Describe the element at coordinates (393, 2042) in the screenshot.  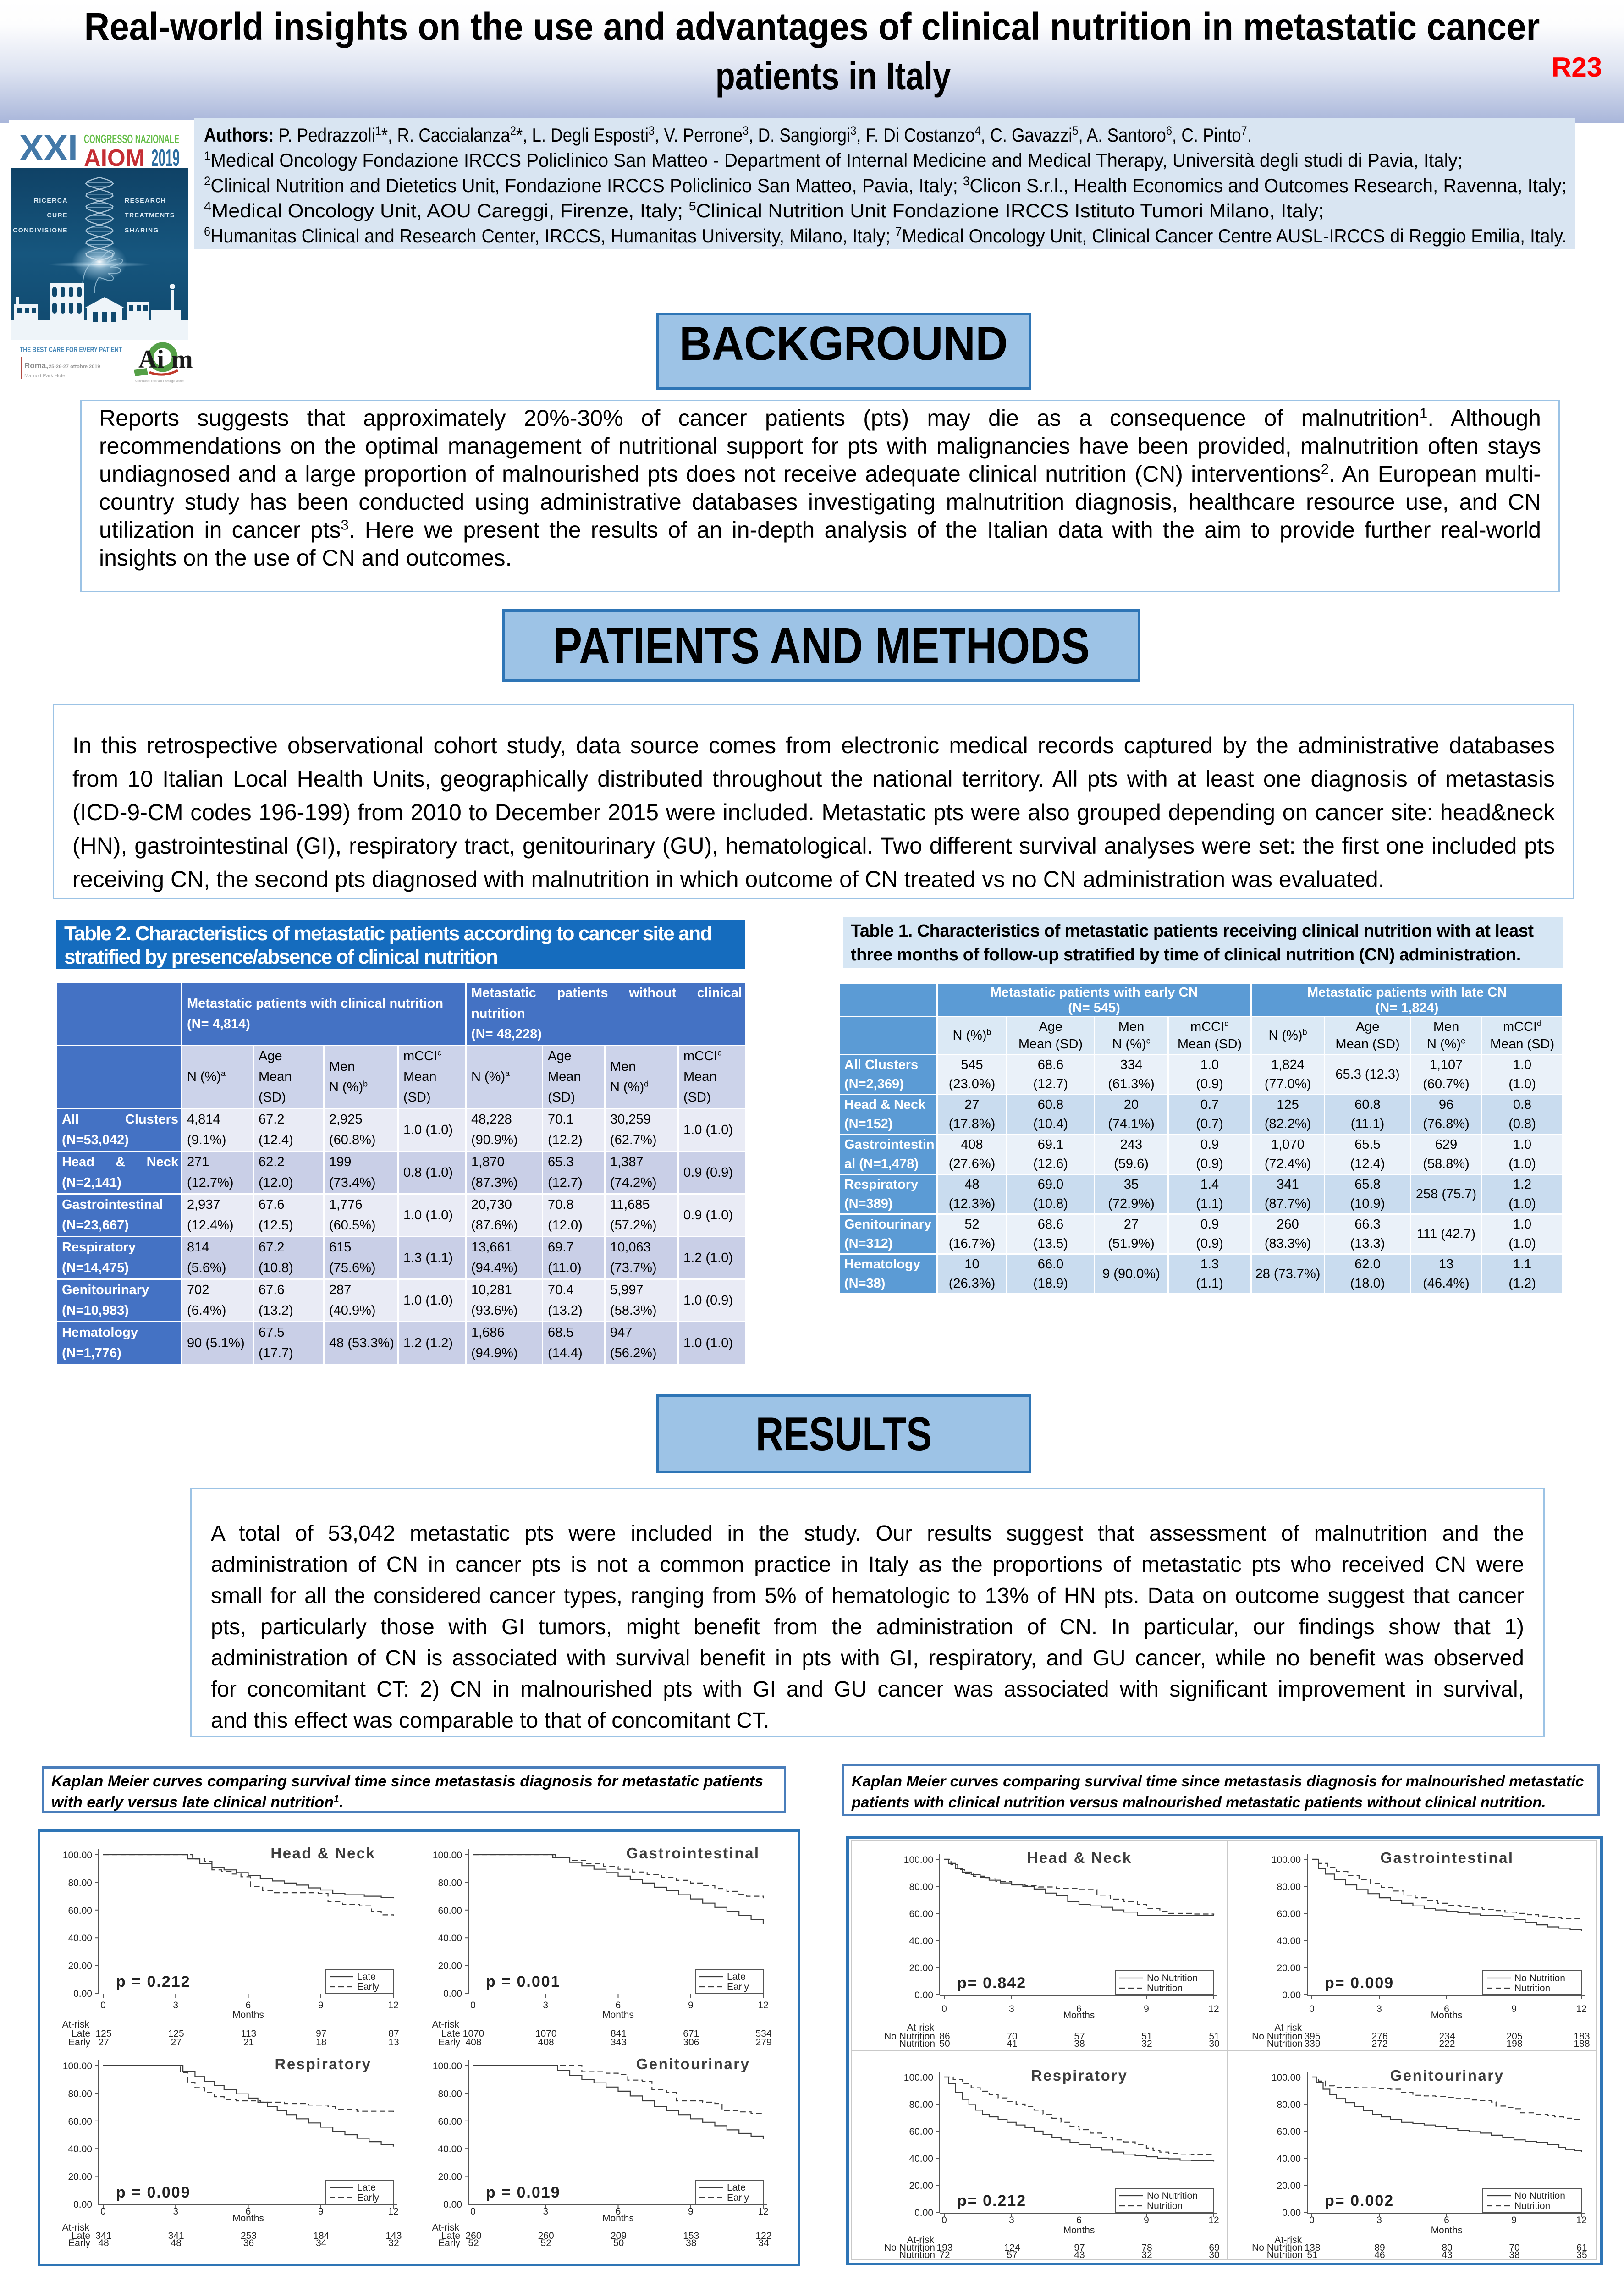
I see `svg-text: 13` at that location.